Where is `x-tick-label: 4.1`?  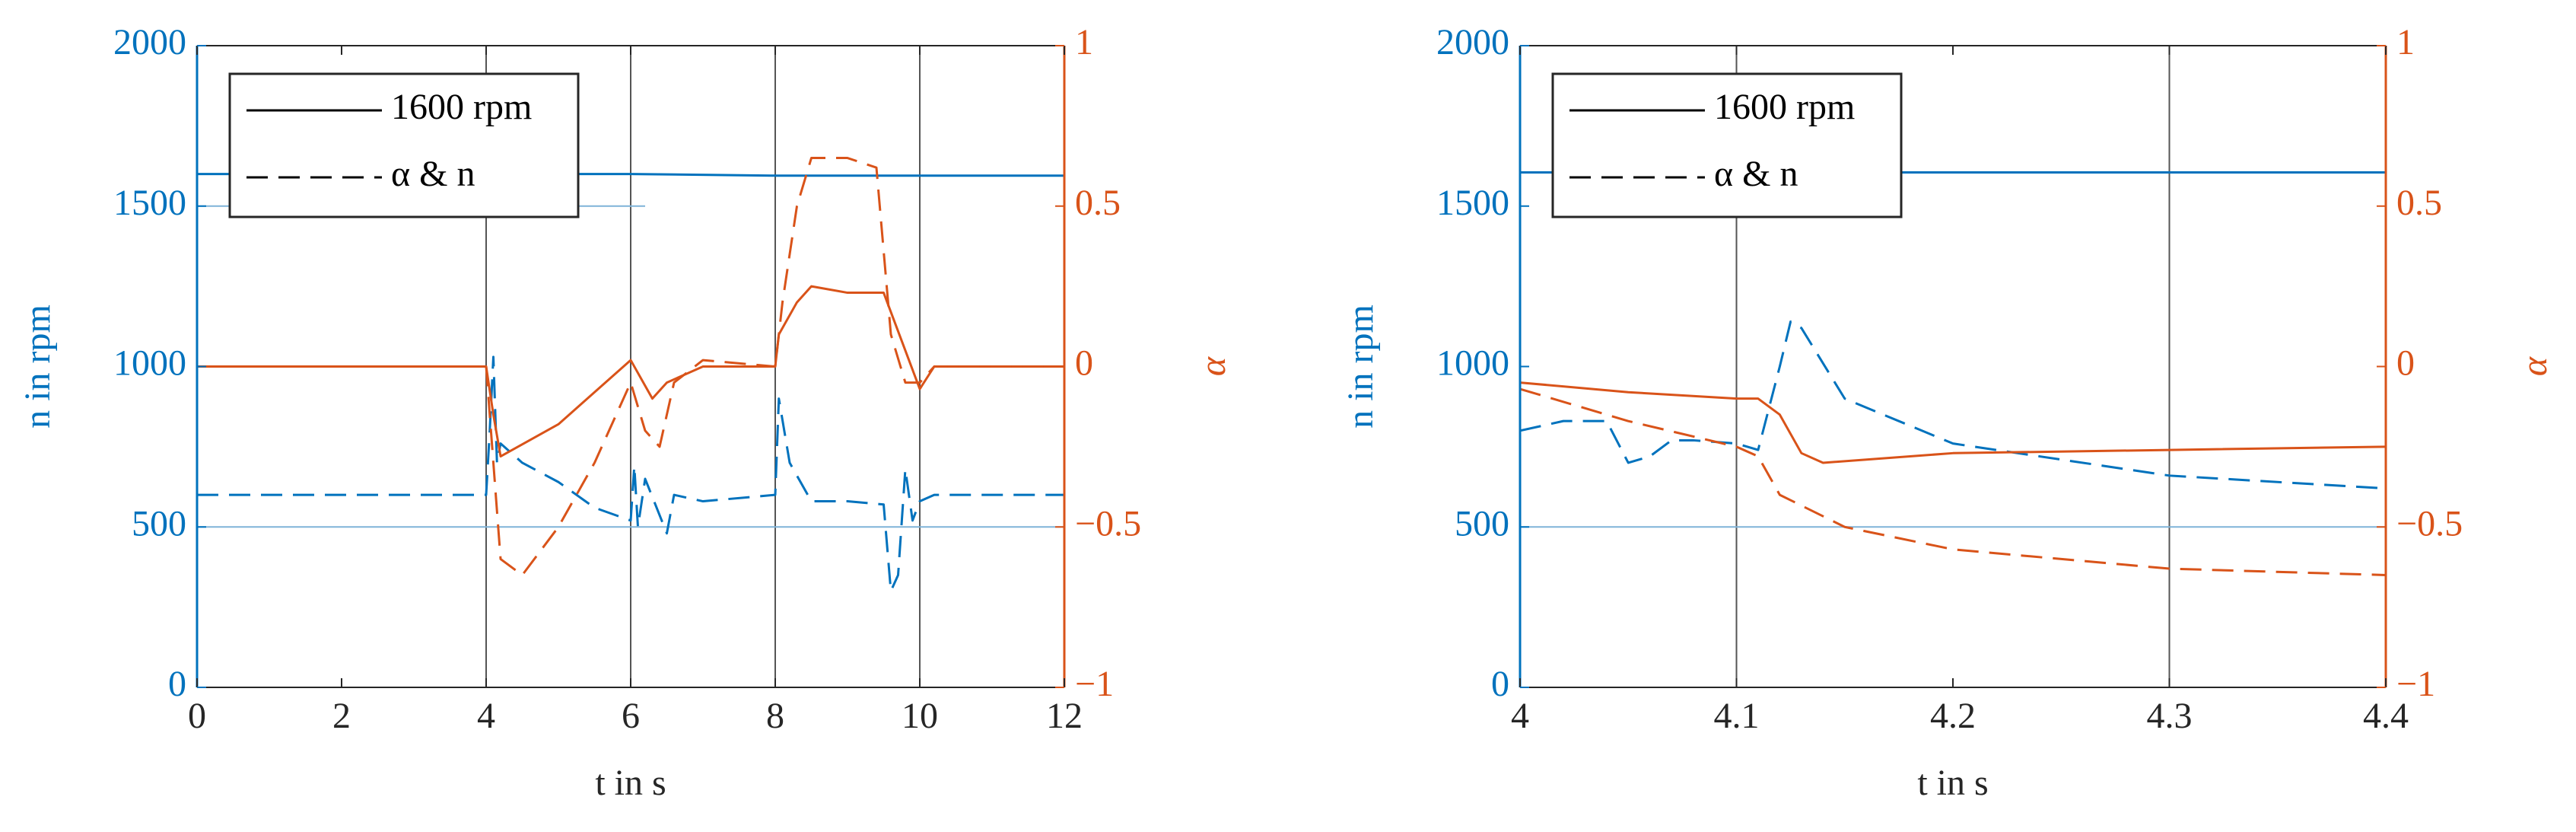
x-tick-label: 4.1 is located at coordinates (1737, 716).